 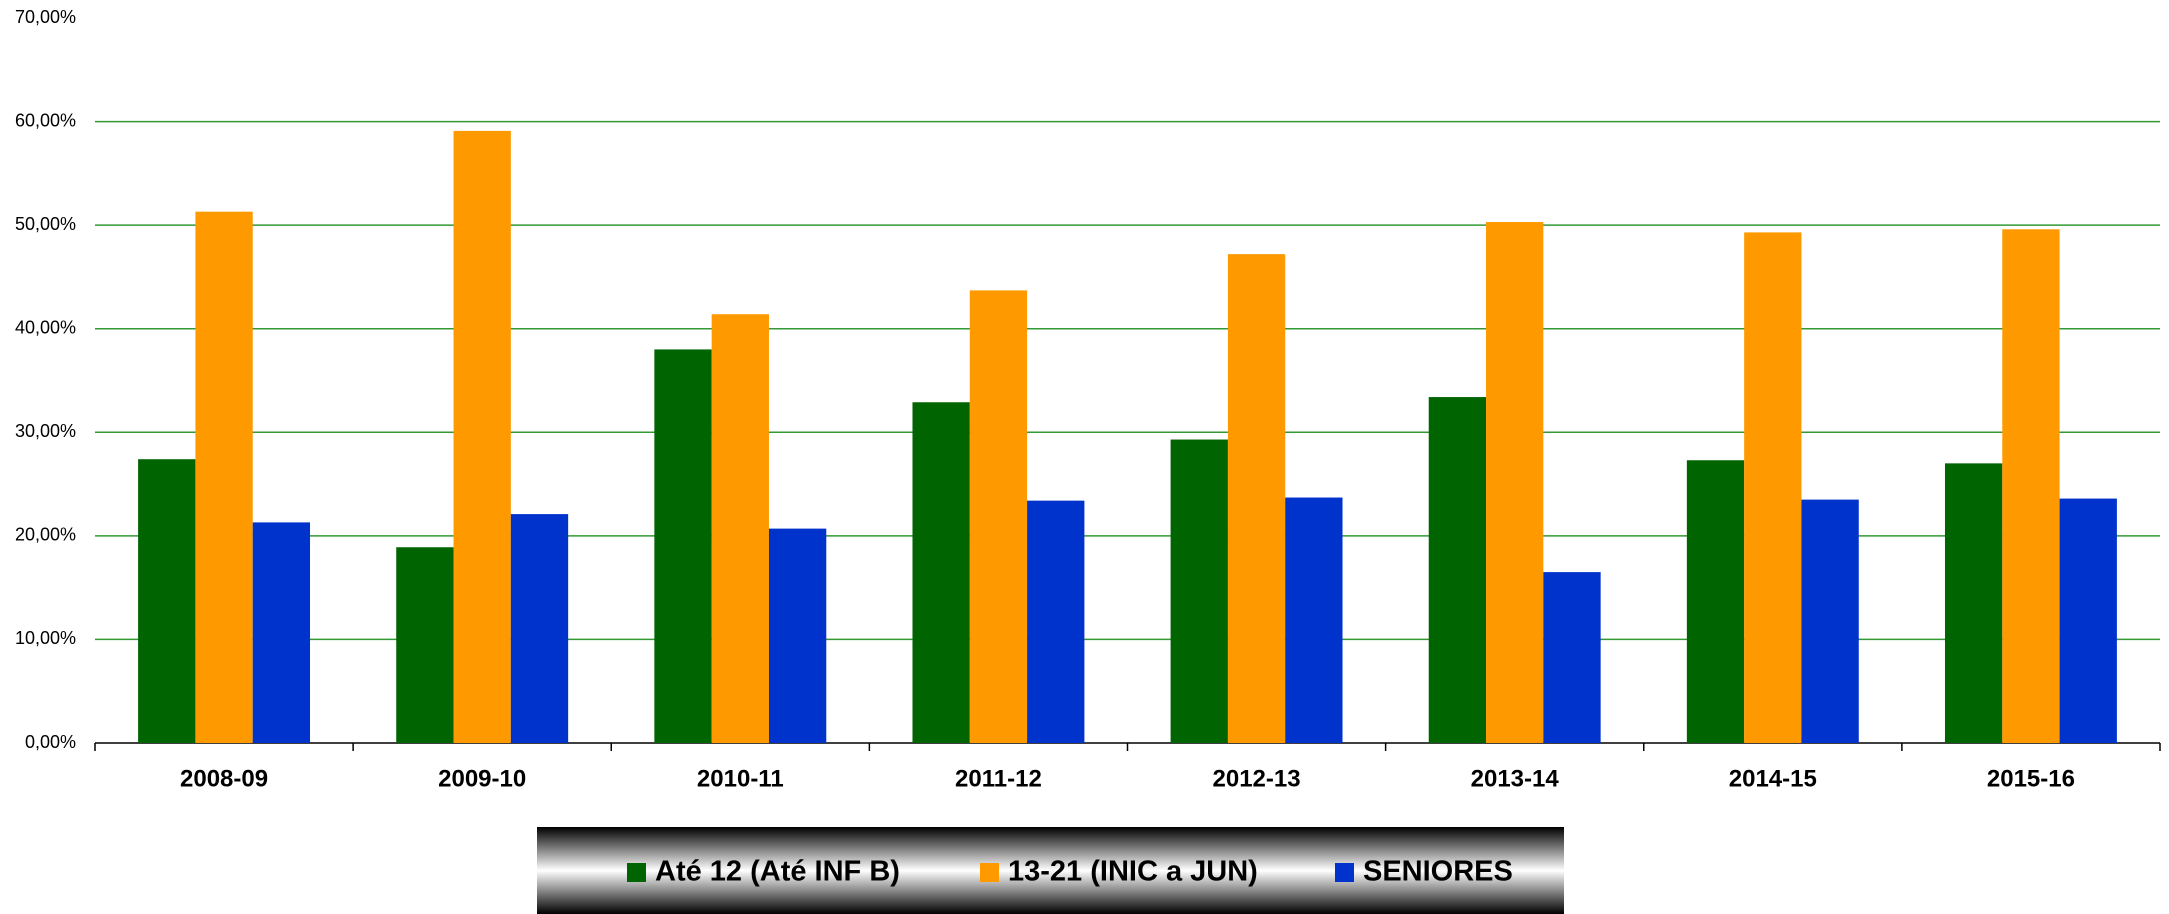 I want to click on x-tick-label: 2010-11, so click(x=740, y=778).